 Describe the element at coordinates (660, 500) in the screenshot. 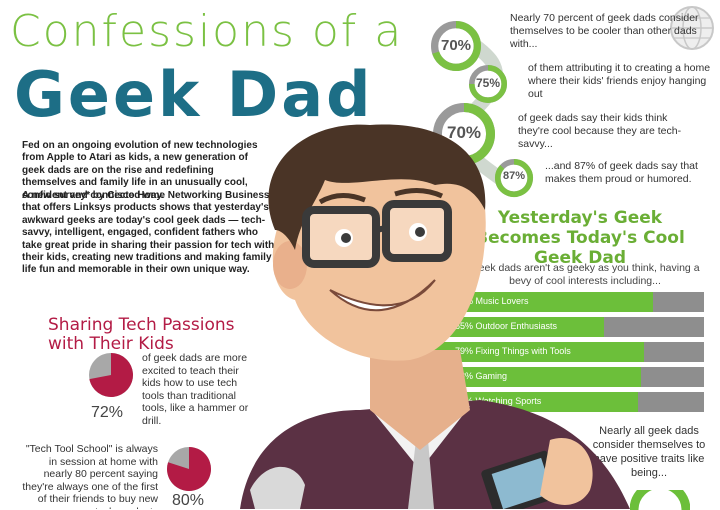

I see `traits-donut` at that location.